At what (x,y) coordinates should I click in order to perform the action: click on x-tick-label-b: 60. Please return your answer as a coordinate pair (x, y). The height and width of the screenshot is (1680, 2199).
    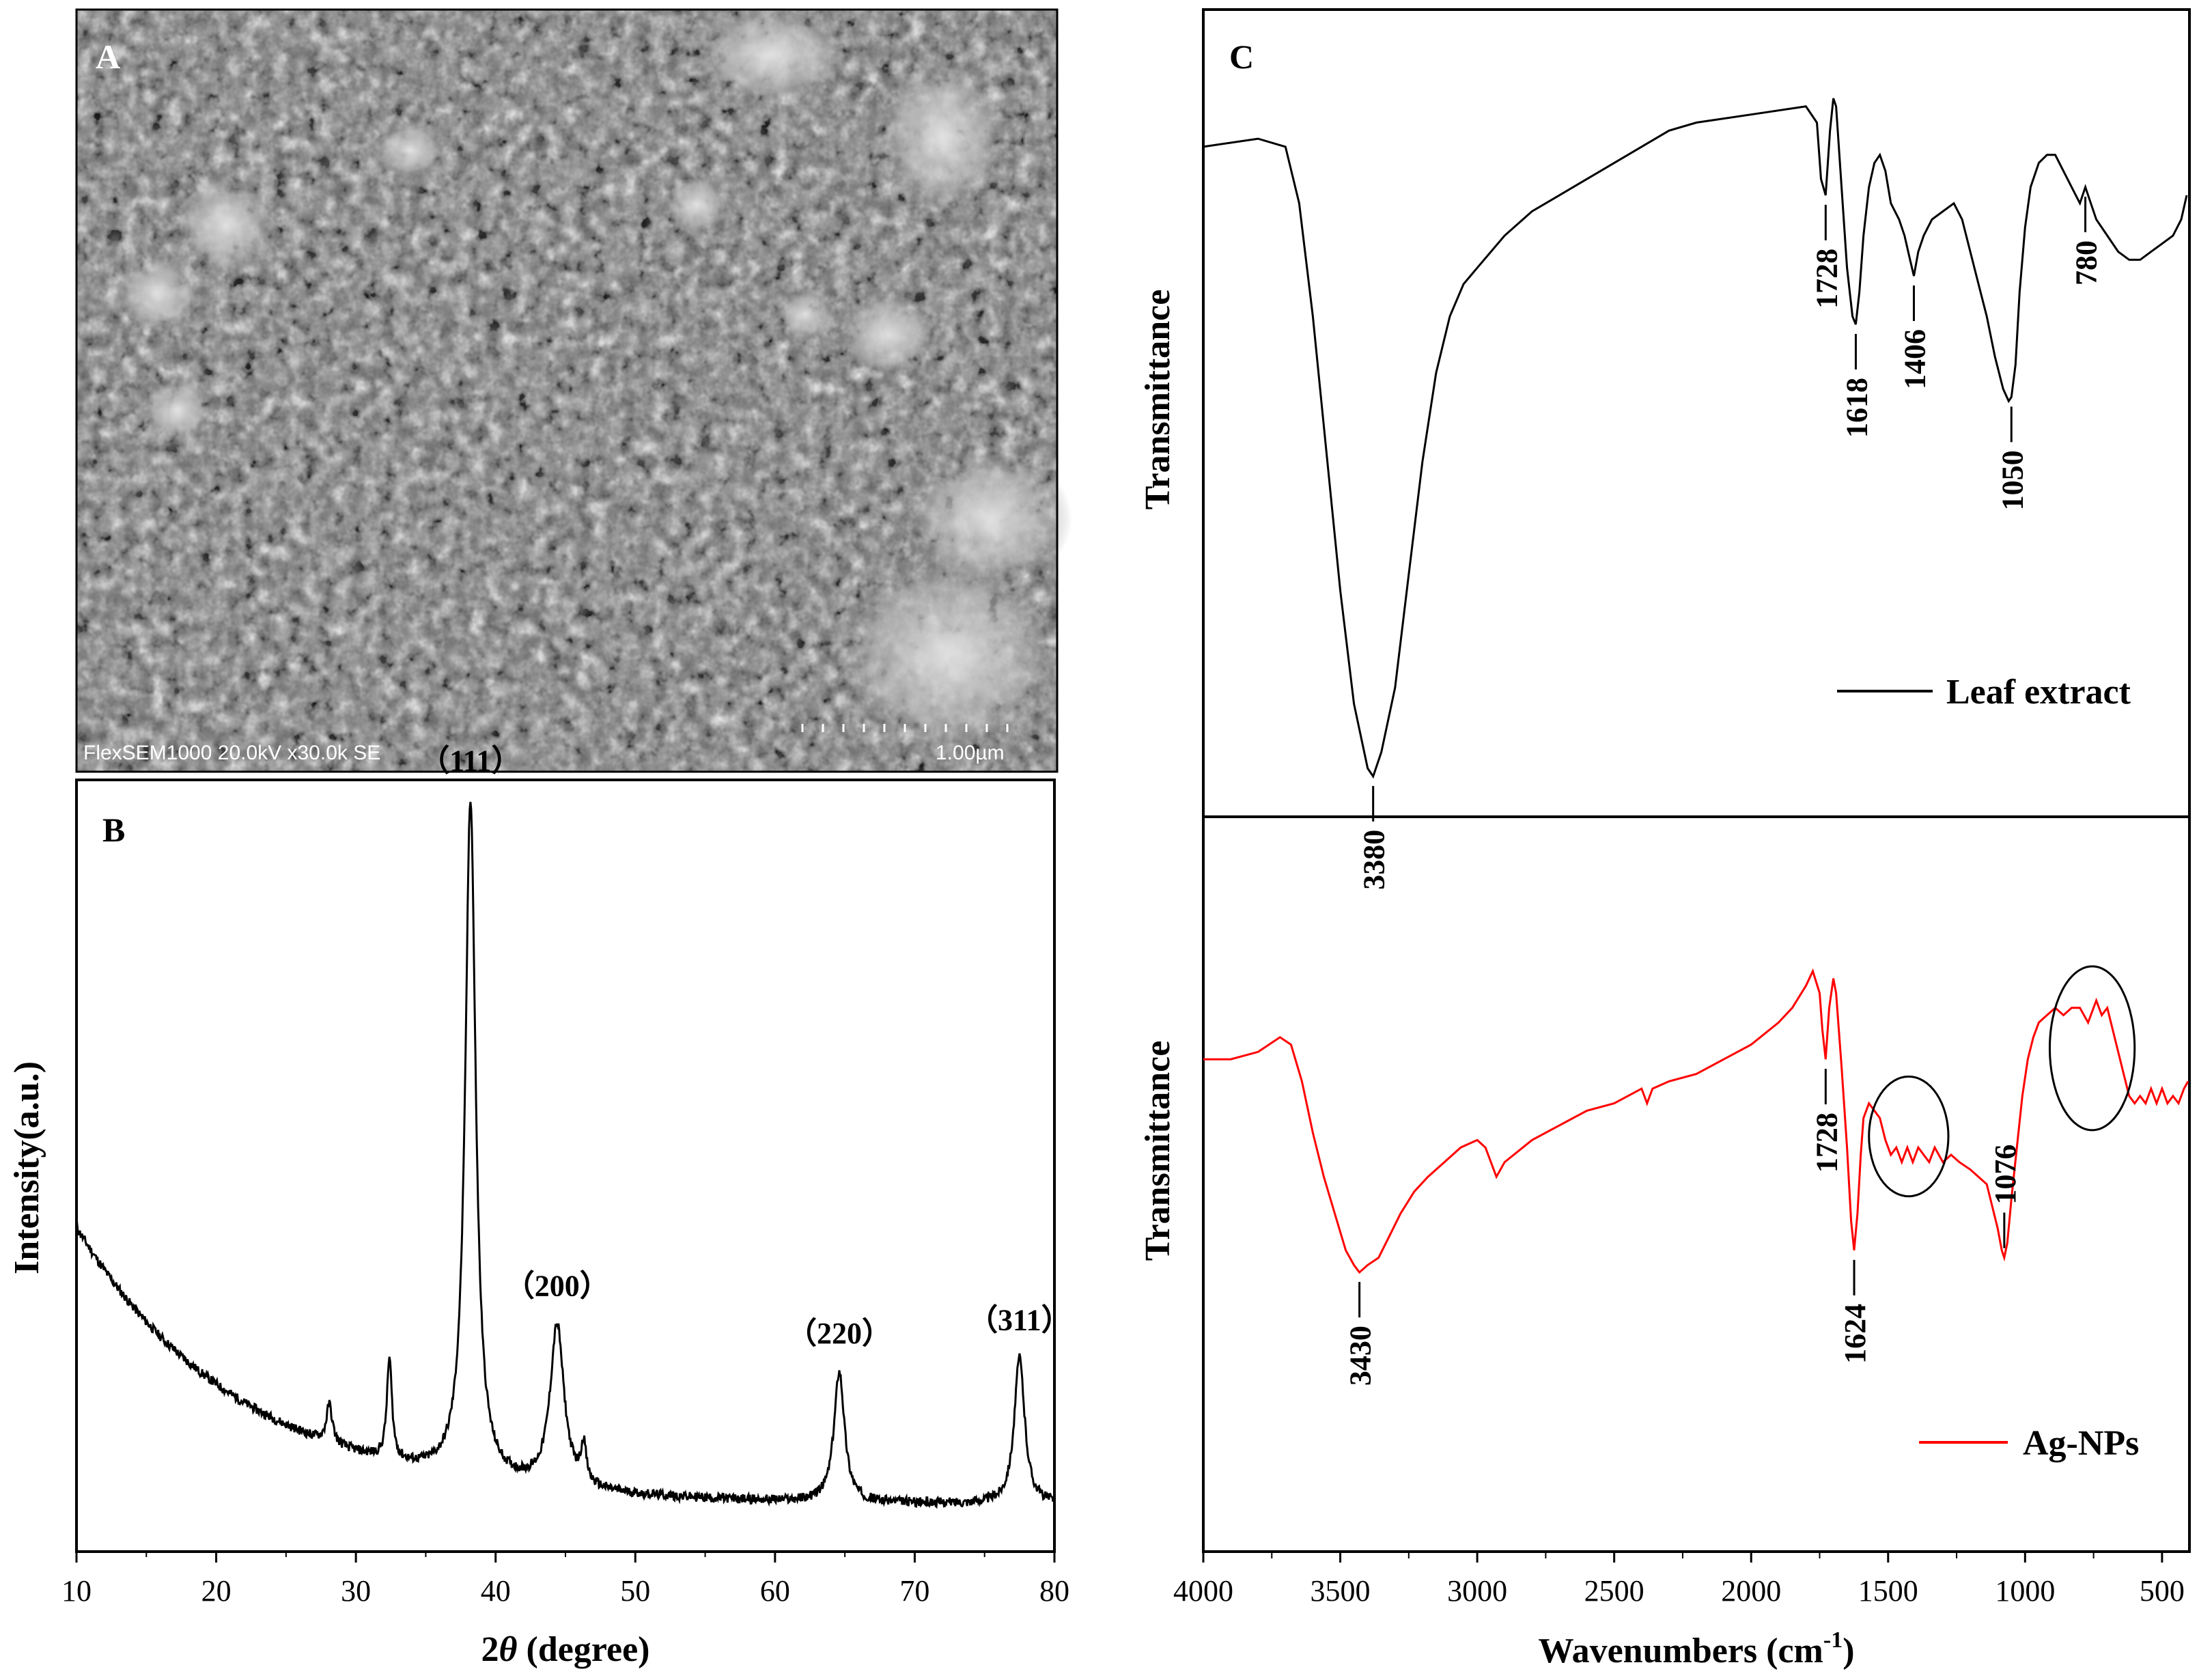
    Looking at the image, I should click on (775, 1591).